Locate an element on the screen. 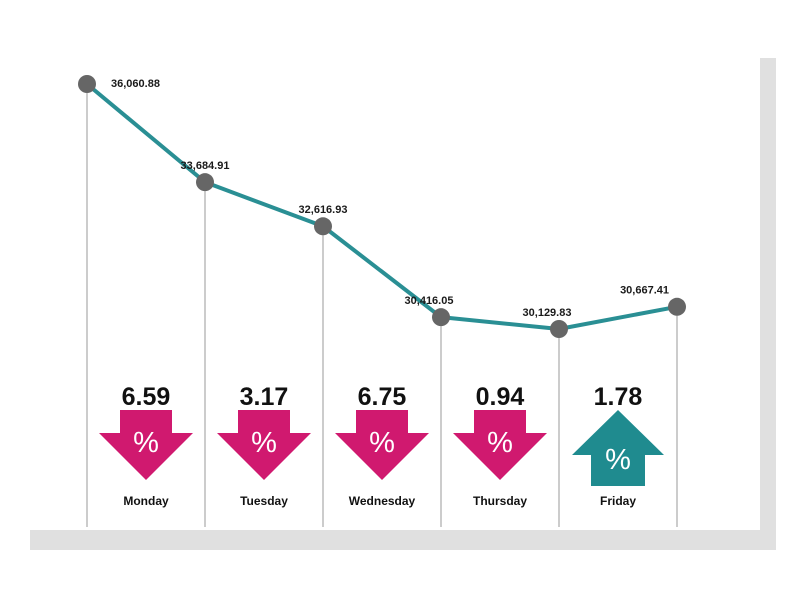  data-point-label: 30,416.05 is located at coordinates (429, 301).